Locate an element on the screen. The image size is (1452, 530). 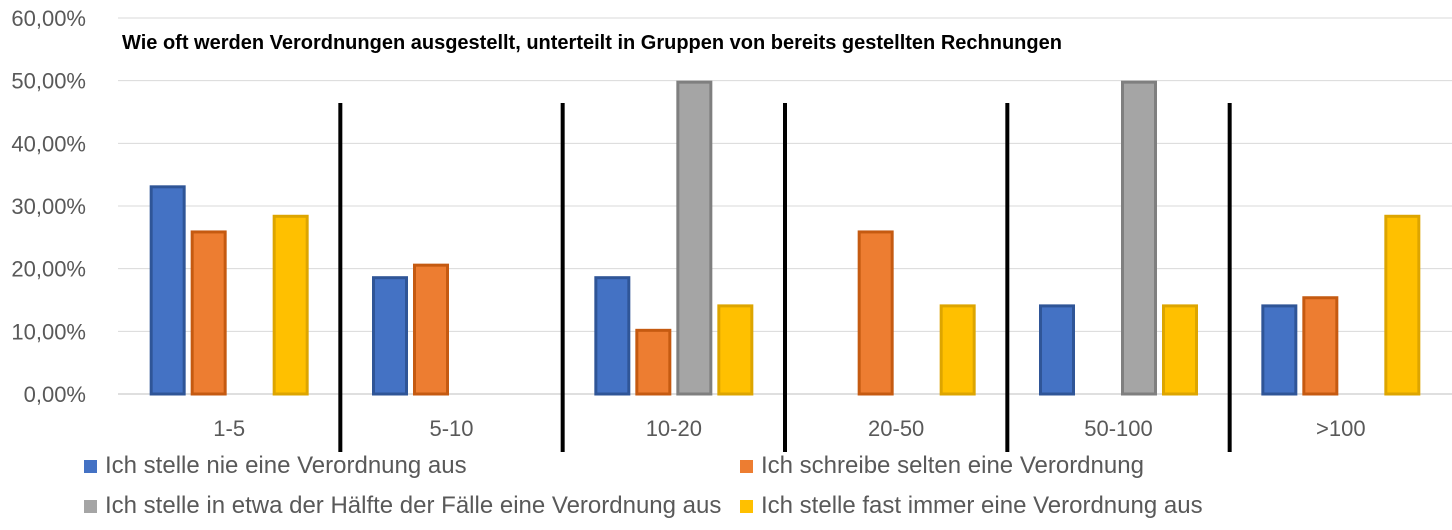
y-tick-label: 0,00% is located at coordinates (55, 394).